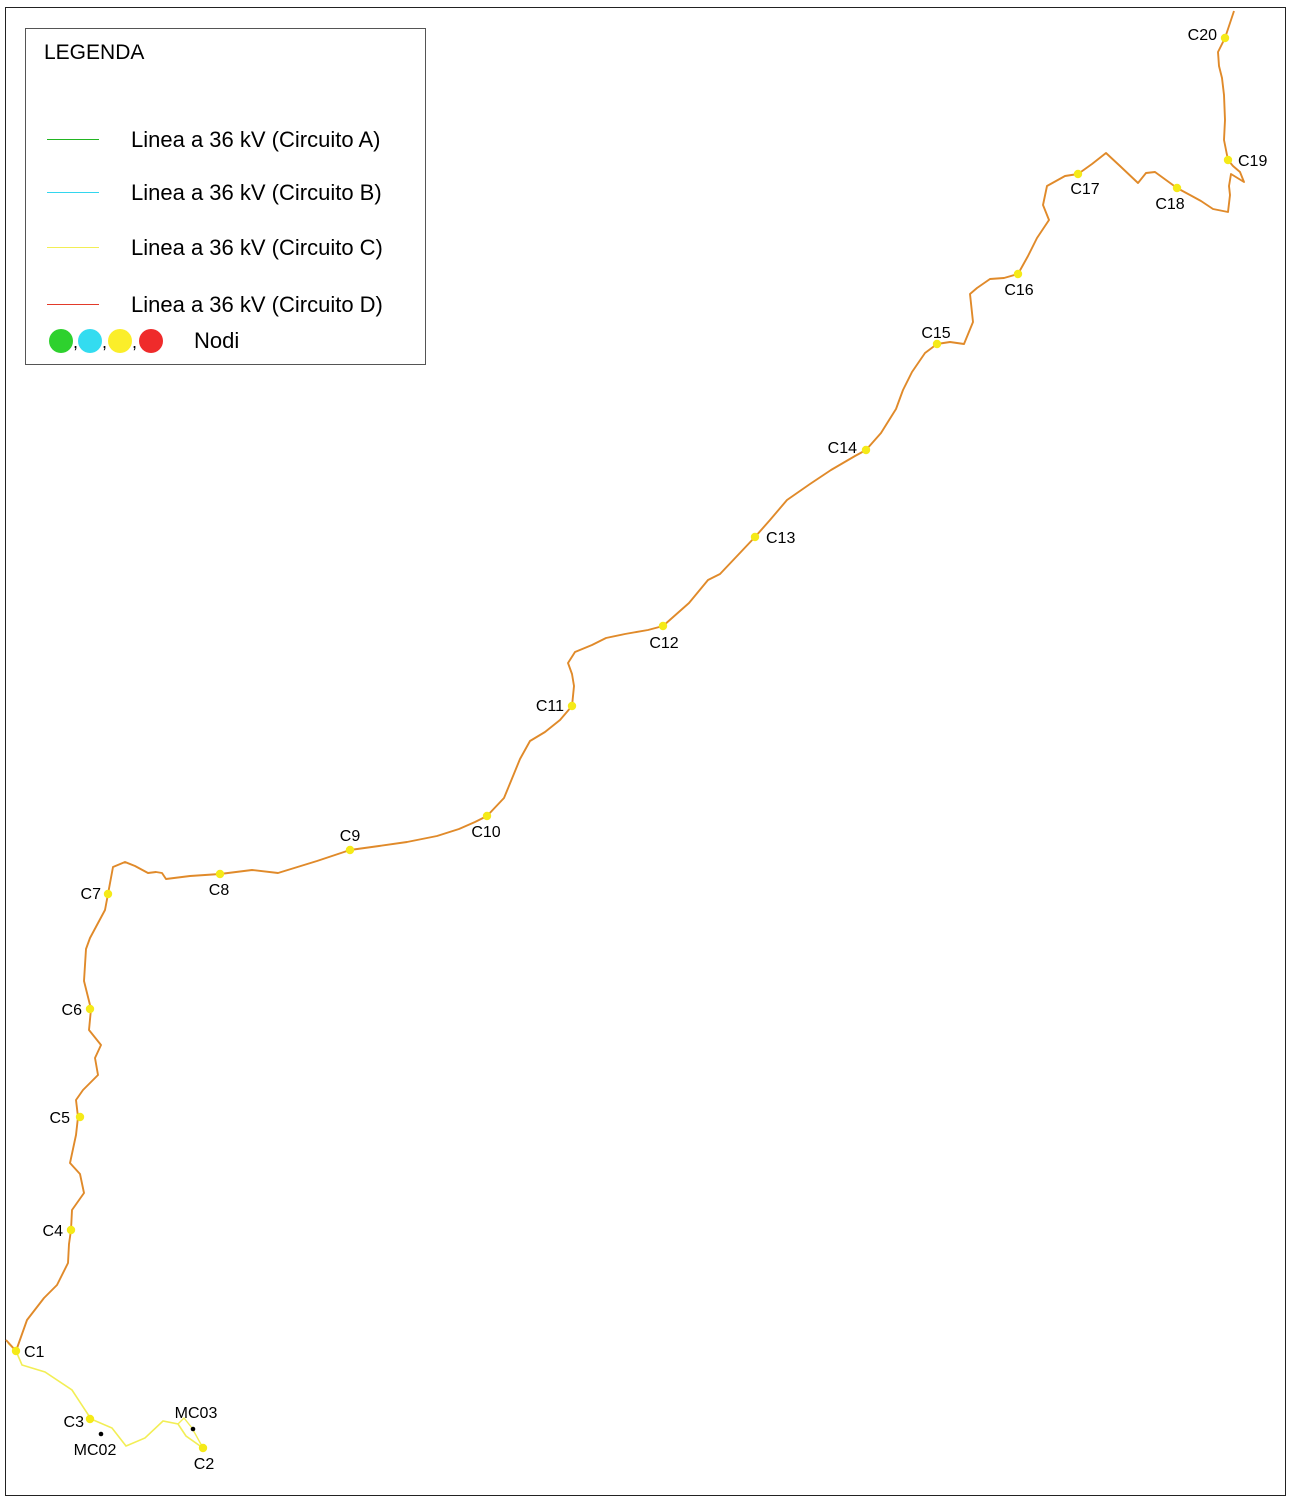 Image resolution: width=1293 pixels, height=1505 pixels. Describe the element at coordinates (74, 1422) in the screenshot. I see `node-label-c3: C3` at that location.